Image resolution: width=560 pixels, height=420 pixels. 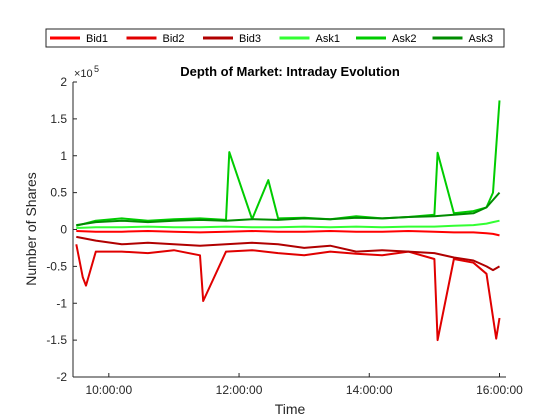 I want to click on legend-label: Bid1, so click(x=97, y=39).